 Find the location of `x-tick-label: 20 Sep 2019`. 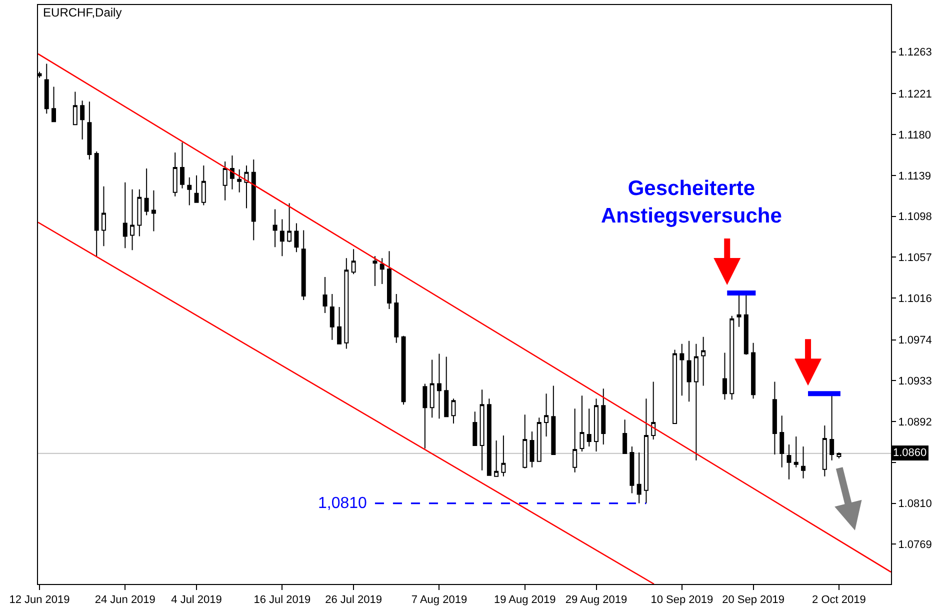

x-tick-label: 20 Sep 2019 is located at coordinates (753, 600).